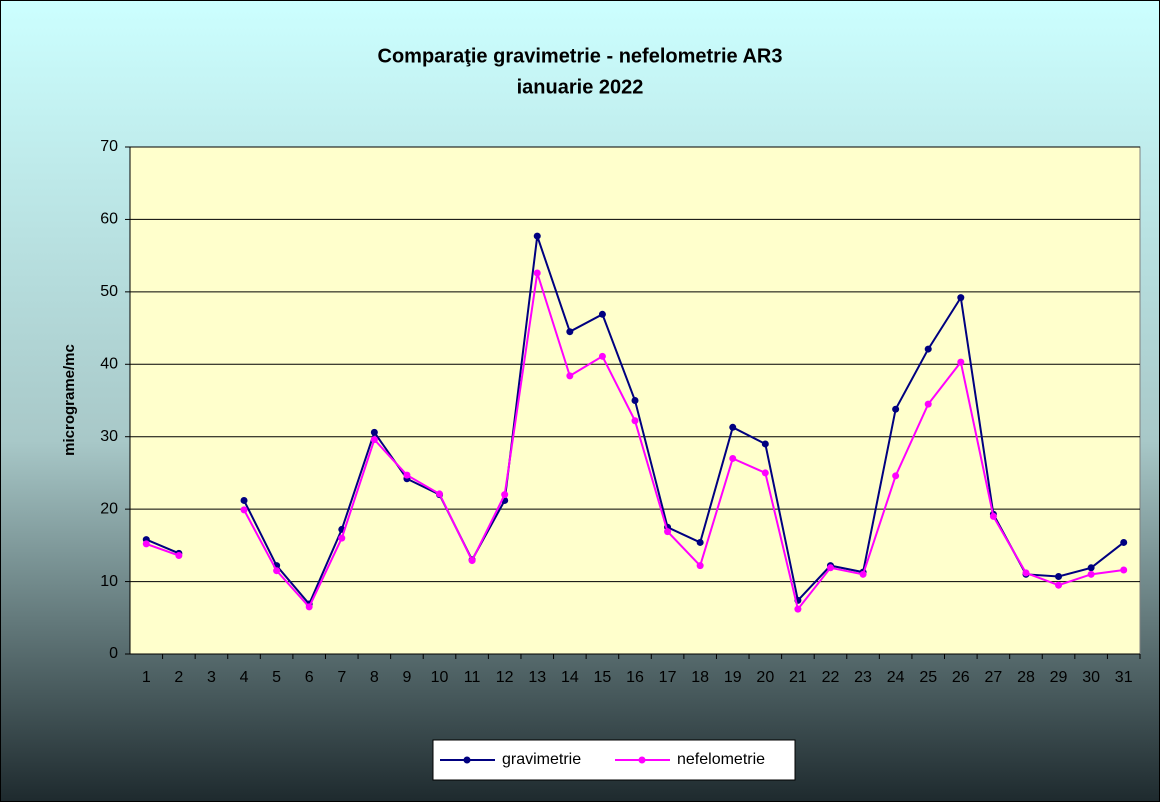 This screenshot has width=1160, height=802. Describe the element at coordinates (109, 508) in the screenshot. I see `y-tick-label: 20` at that location.